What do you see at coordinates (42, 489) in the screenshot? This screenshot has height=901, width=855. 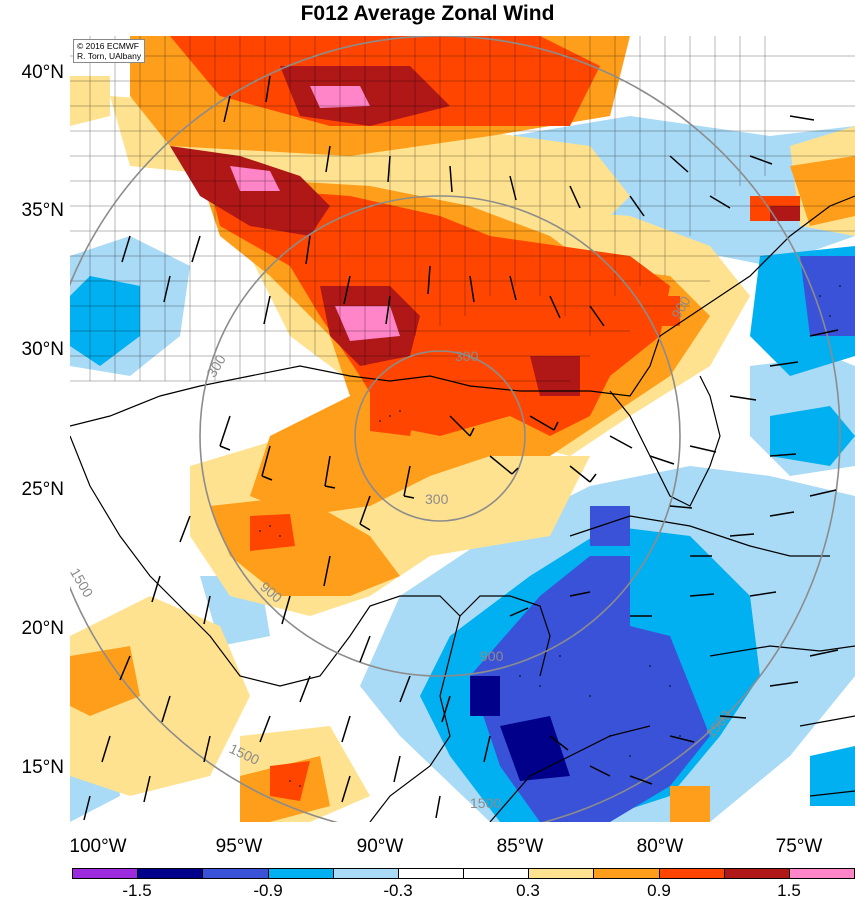 I see `lat-label: 25°N` at bounding box center [42, 489].